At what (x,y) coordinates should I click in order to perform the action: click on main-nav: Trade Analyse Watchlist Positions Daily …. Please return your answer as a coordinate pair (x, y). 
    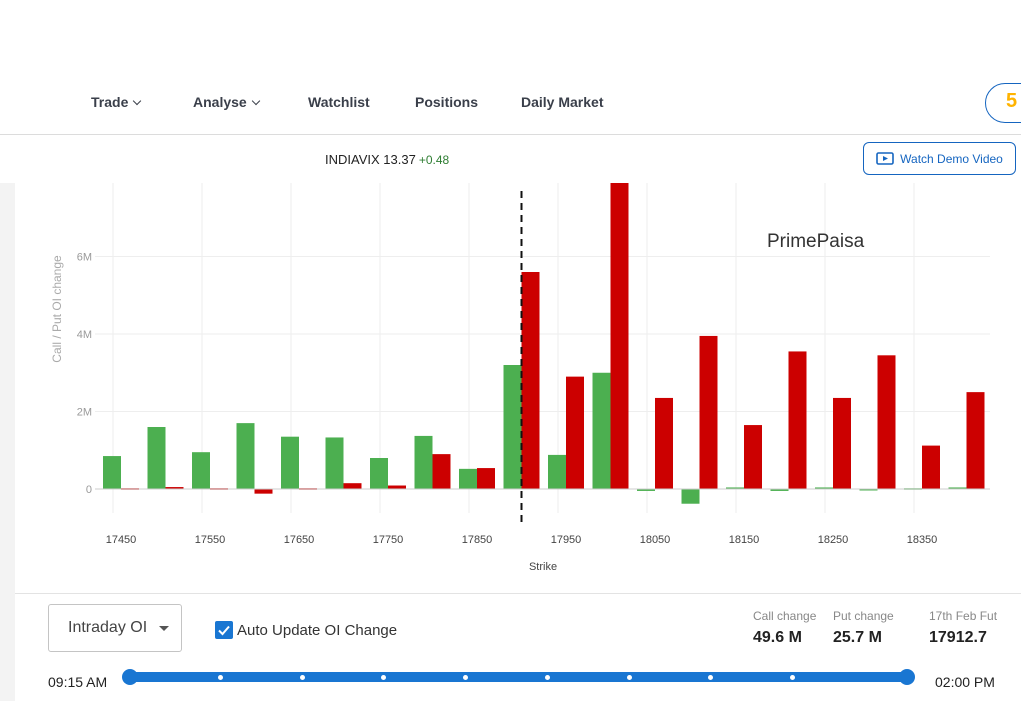
    Looking at the image, I should click on (510, 102).